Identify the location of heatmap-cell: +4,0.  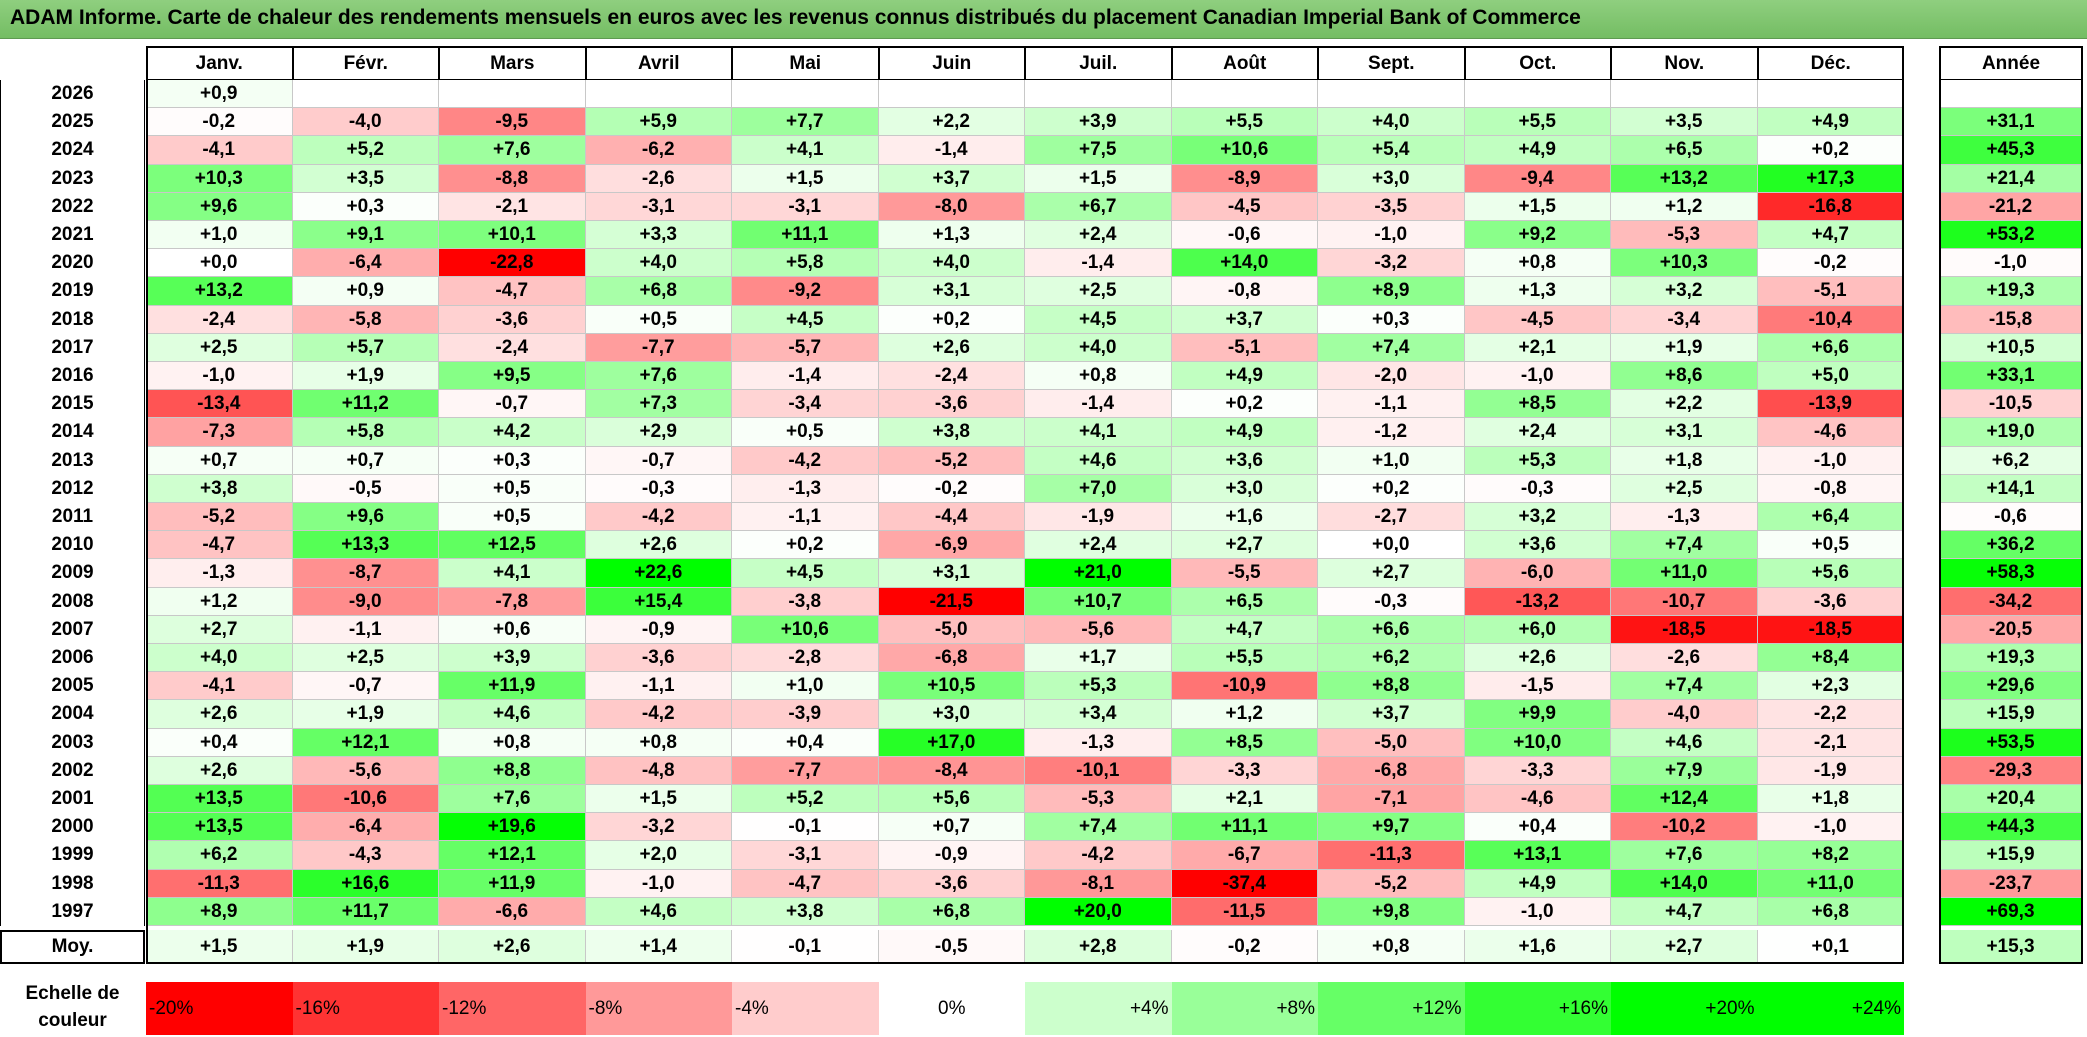
(658, 263).